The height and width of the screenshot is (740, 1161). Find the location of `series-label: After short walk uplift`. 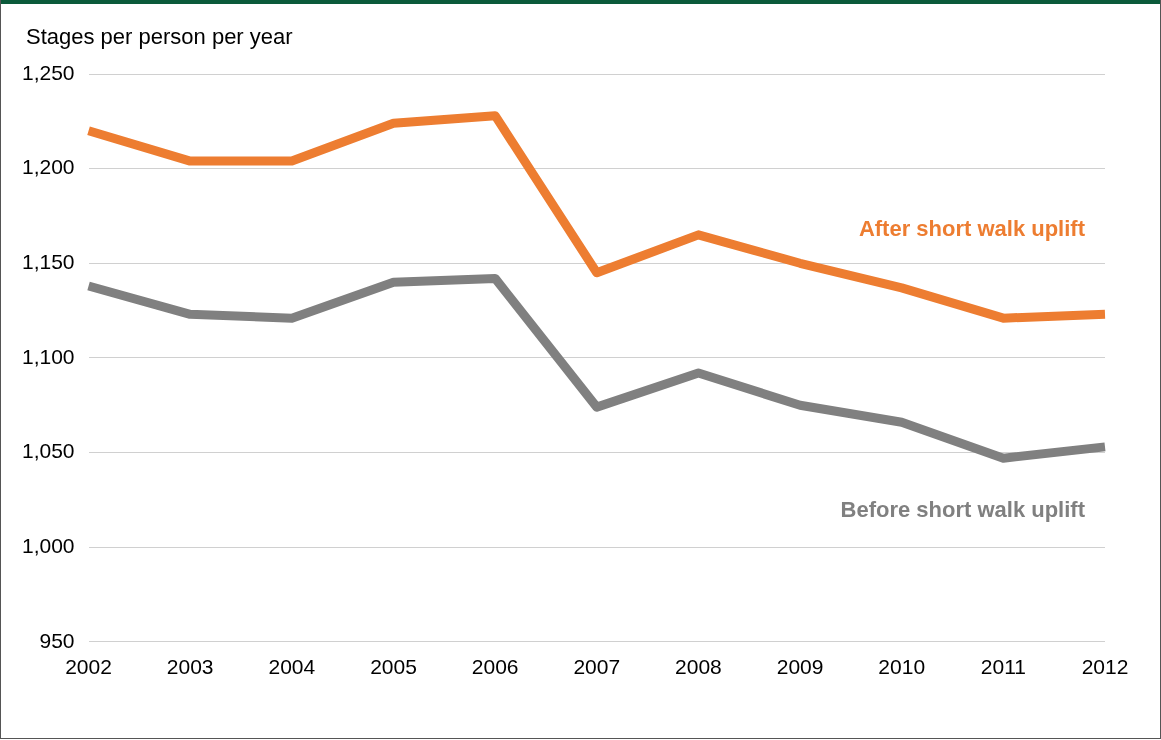

series-label: After short walk uplift is located at coordinates (972, 229).